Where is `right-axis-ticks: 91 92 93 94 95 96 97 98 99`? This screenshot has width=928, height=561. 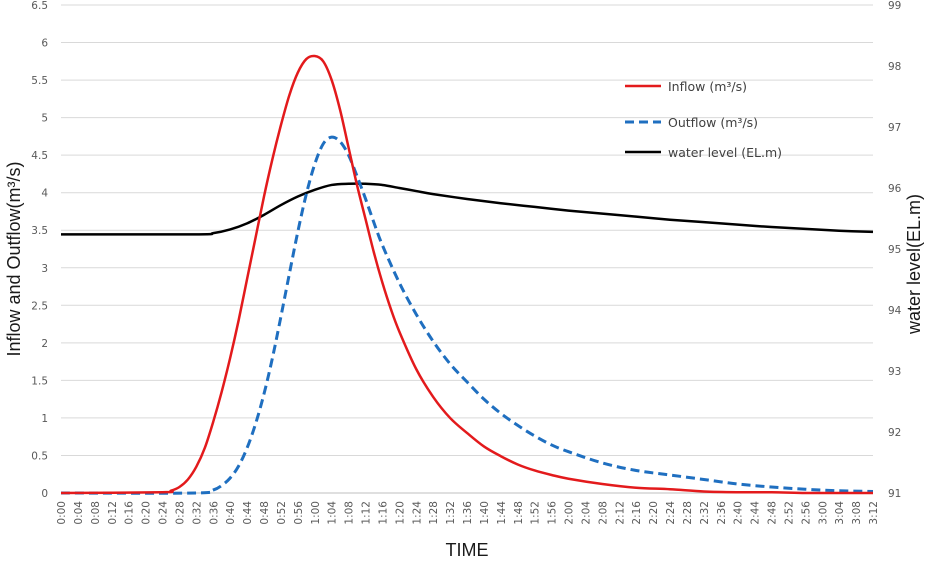 right-axis-ticks: 91 92 93 94 95 96 97 98 99 is located at coordinates (895, 250).